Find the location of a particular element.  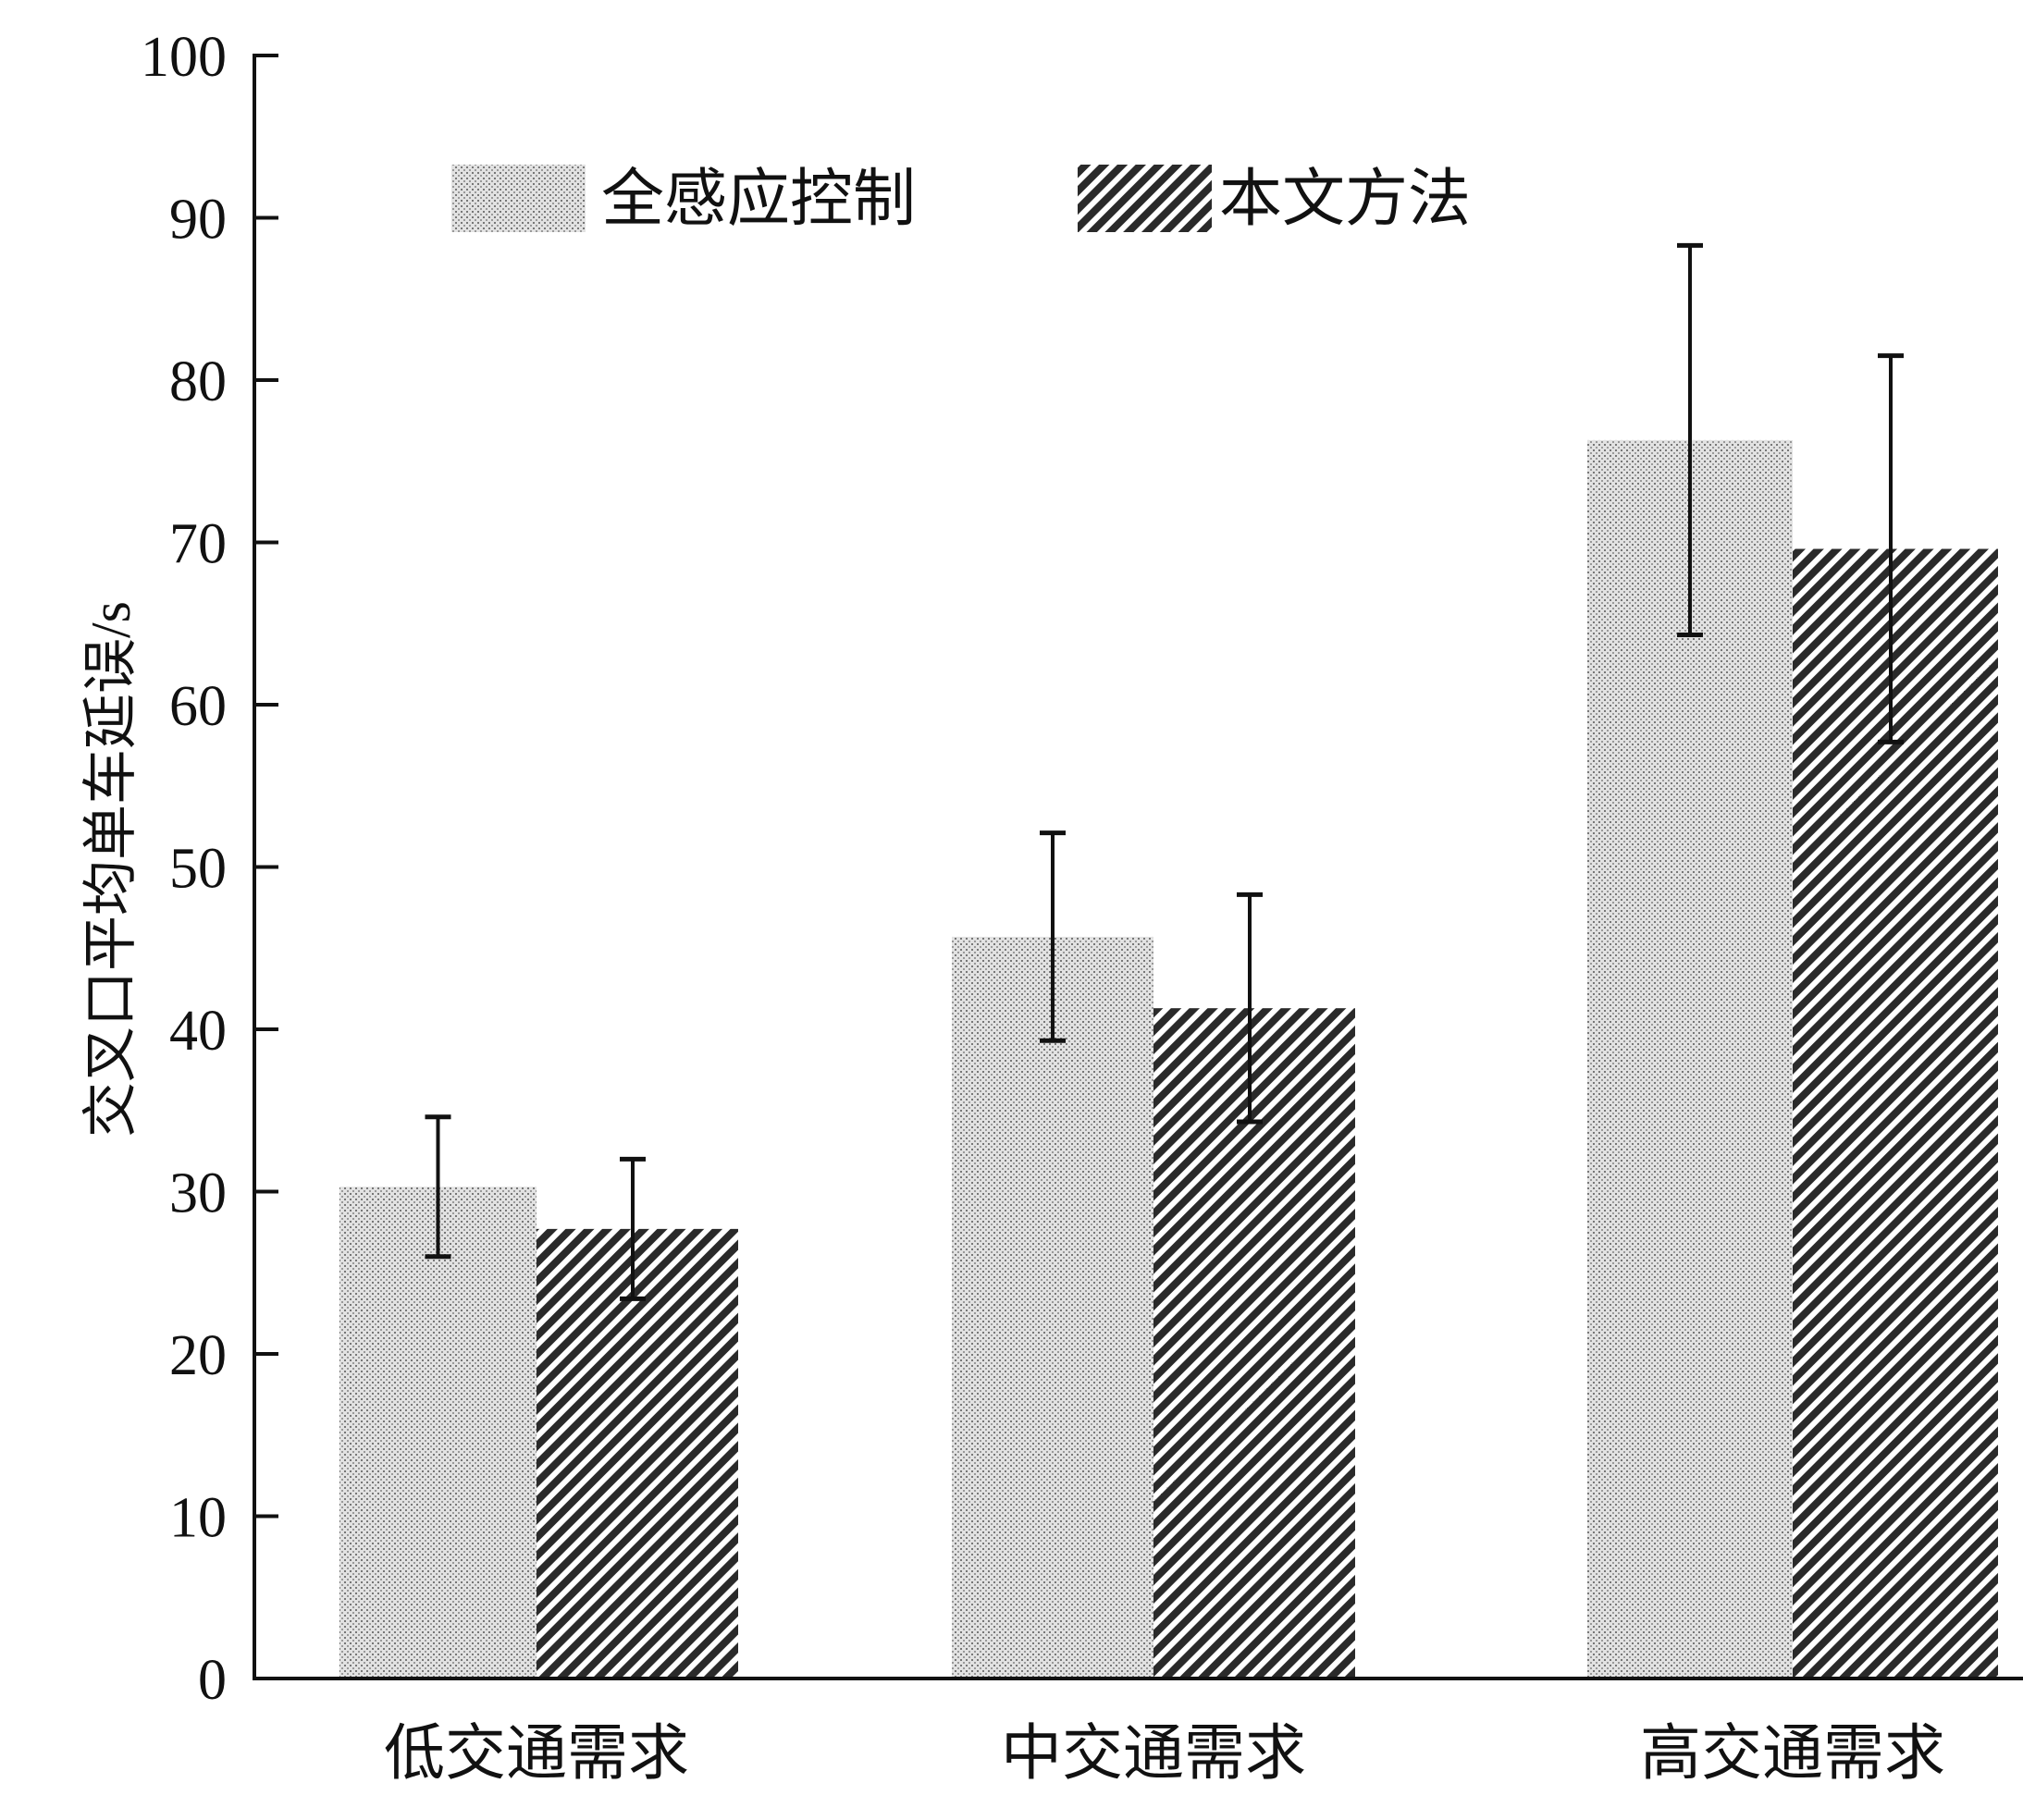

y-axis-label: 交叉口平均单车延误/s is located at coordinates (111, 869).